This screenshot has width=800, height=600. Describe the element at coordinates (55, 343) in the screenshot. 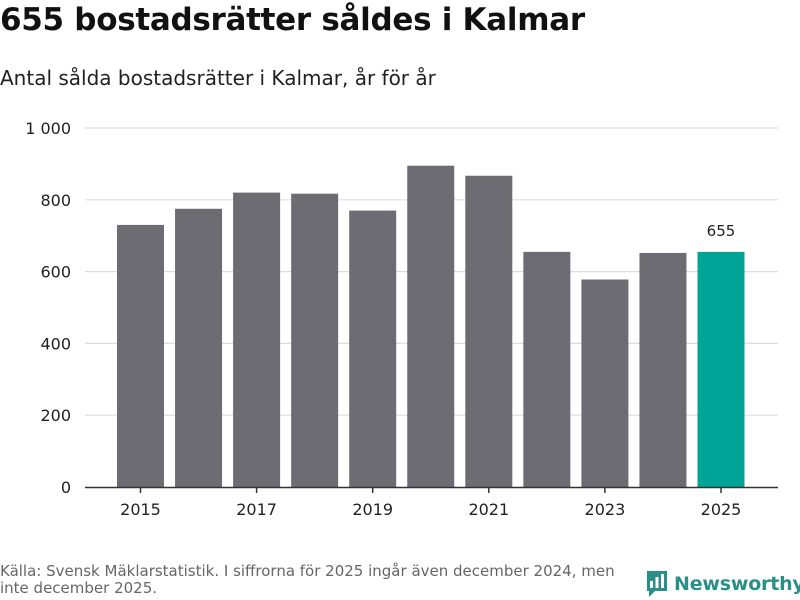

I see `y-tick-label: 400` at that location.